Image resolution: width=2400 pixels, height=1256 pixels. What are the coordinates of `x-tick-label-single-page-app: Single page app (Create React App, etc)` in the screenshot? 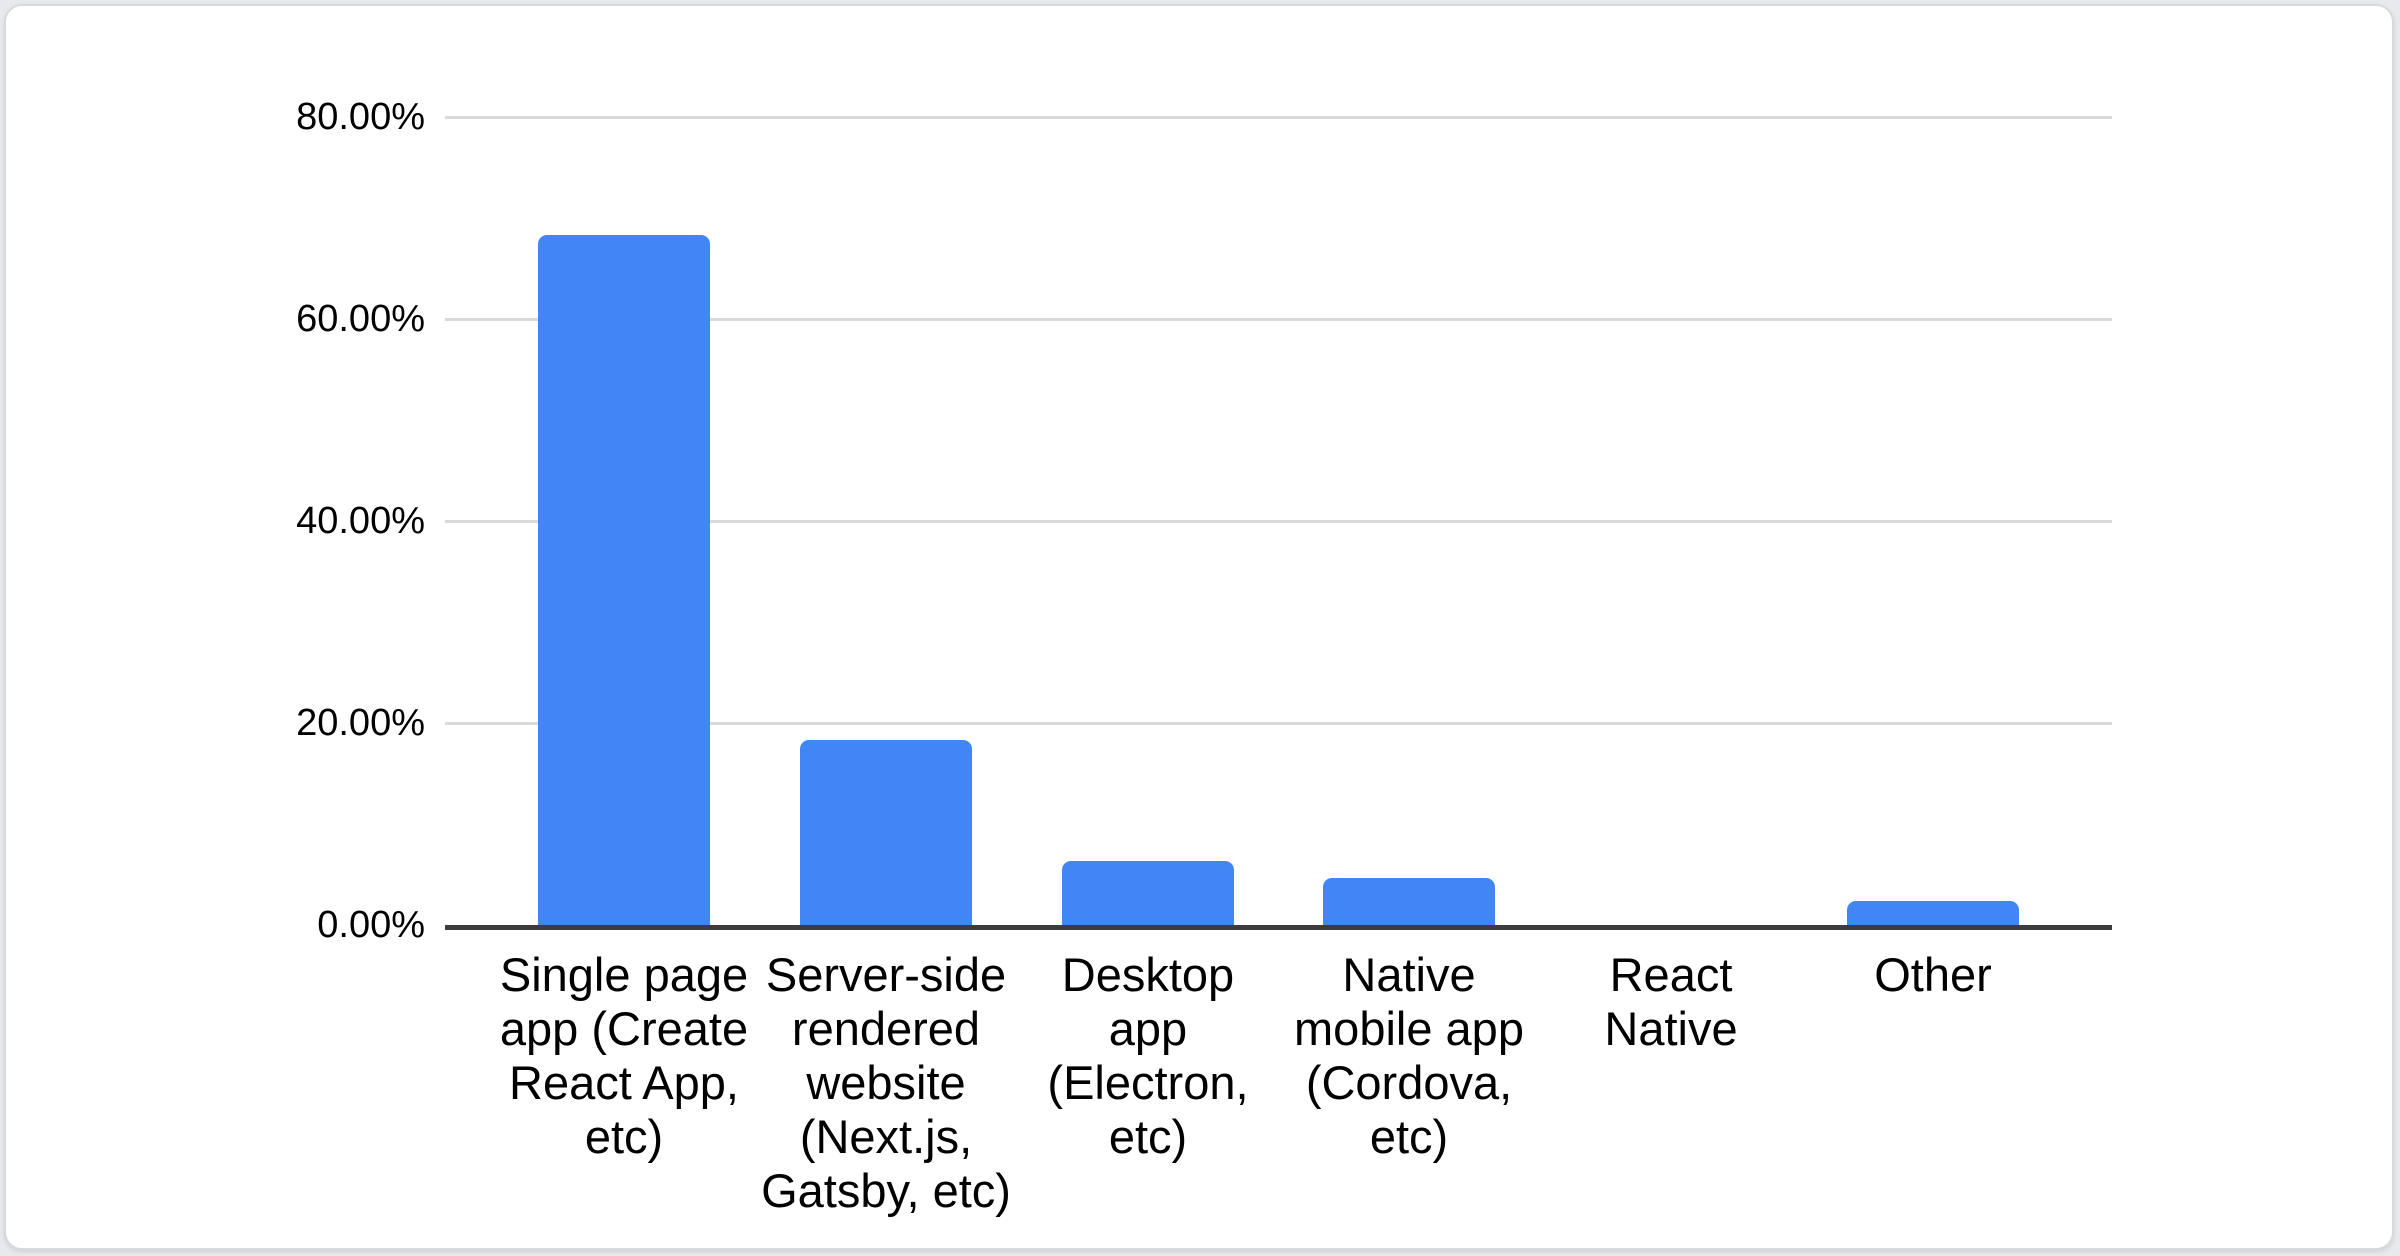 It's located at (624, 1055).